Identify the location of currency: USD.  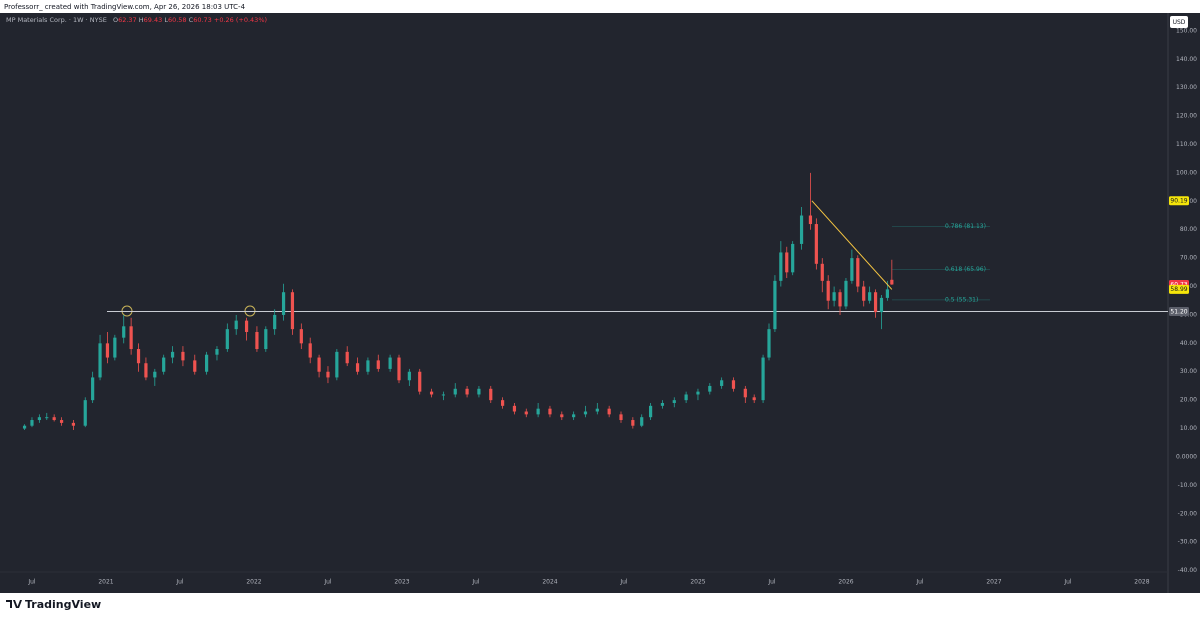
(1179, 22).